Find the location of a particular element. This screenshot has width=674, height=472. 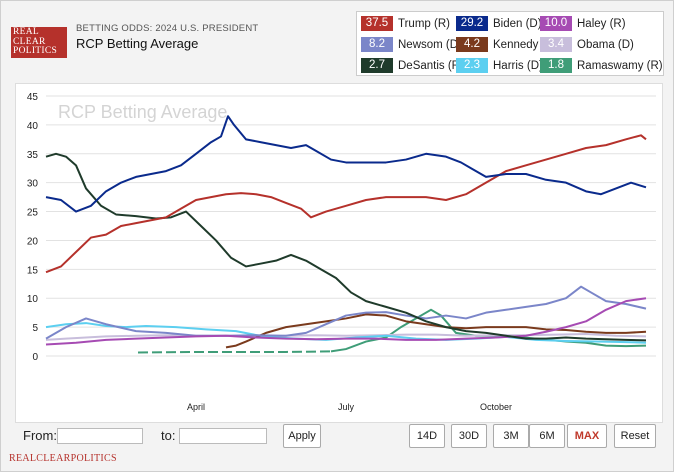

legend-label: Biden (D) is located at coordinates (517, 23).